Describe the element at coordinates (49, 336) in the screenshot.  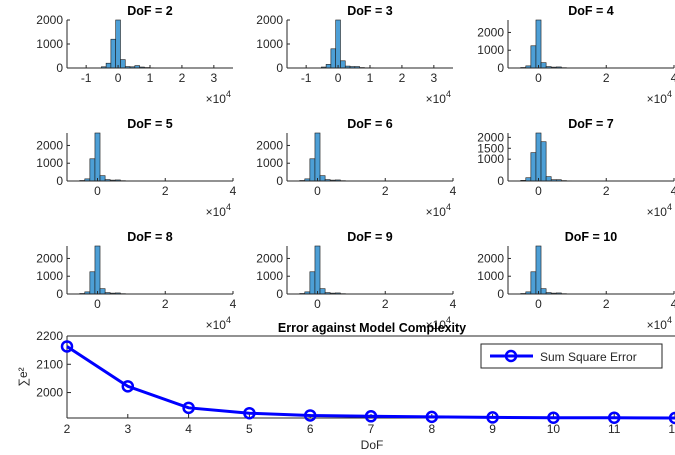
I see `y-tick-label: 2200` at that location.